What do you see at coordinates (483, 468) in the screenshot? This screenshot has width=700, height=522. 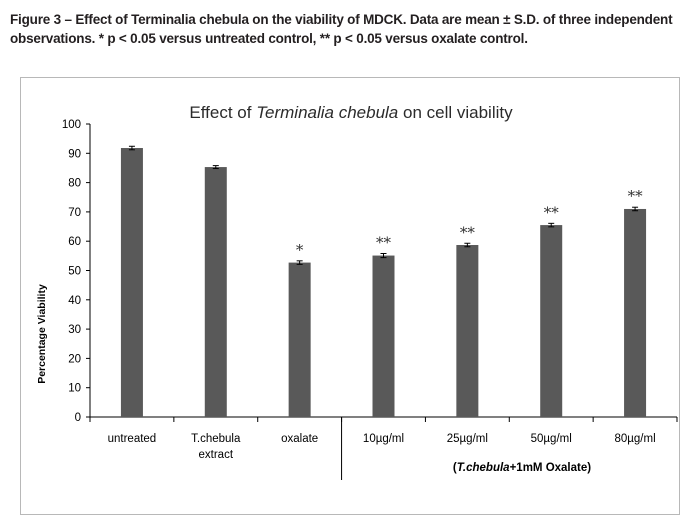 I see `group-label-italic: T.chebula` at bounding box center [483, 468].